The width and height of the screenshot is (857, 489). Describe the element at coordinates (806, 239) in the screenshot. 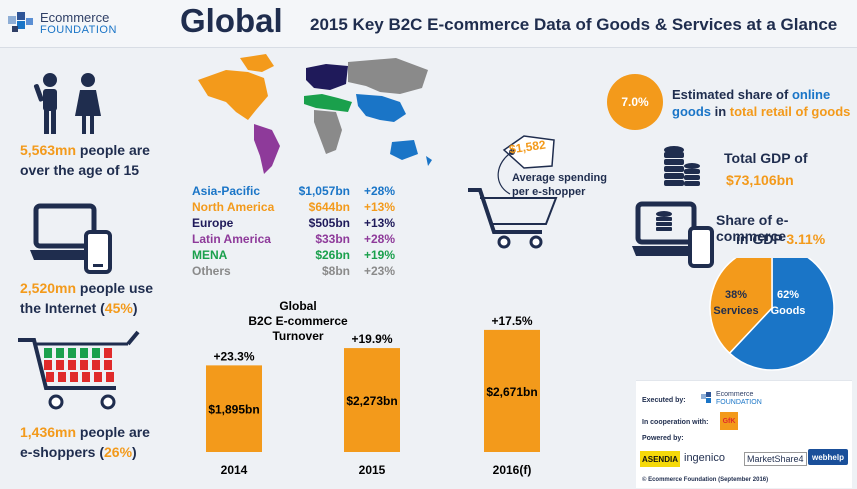

I see `ecommerce-gdp-pct: 3.11%` at that location.